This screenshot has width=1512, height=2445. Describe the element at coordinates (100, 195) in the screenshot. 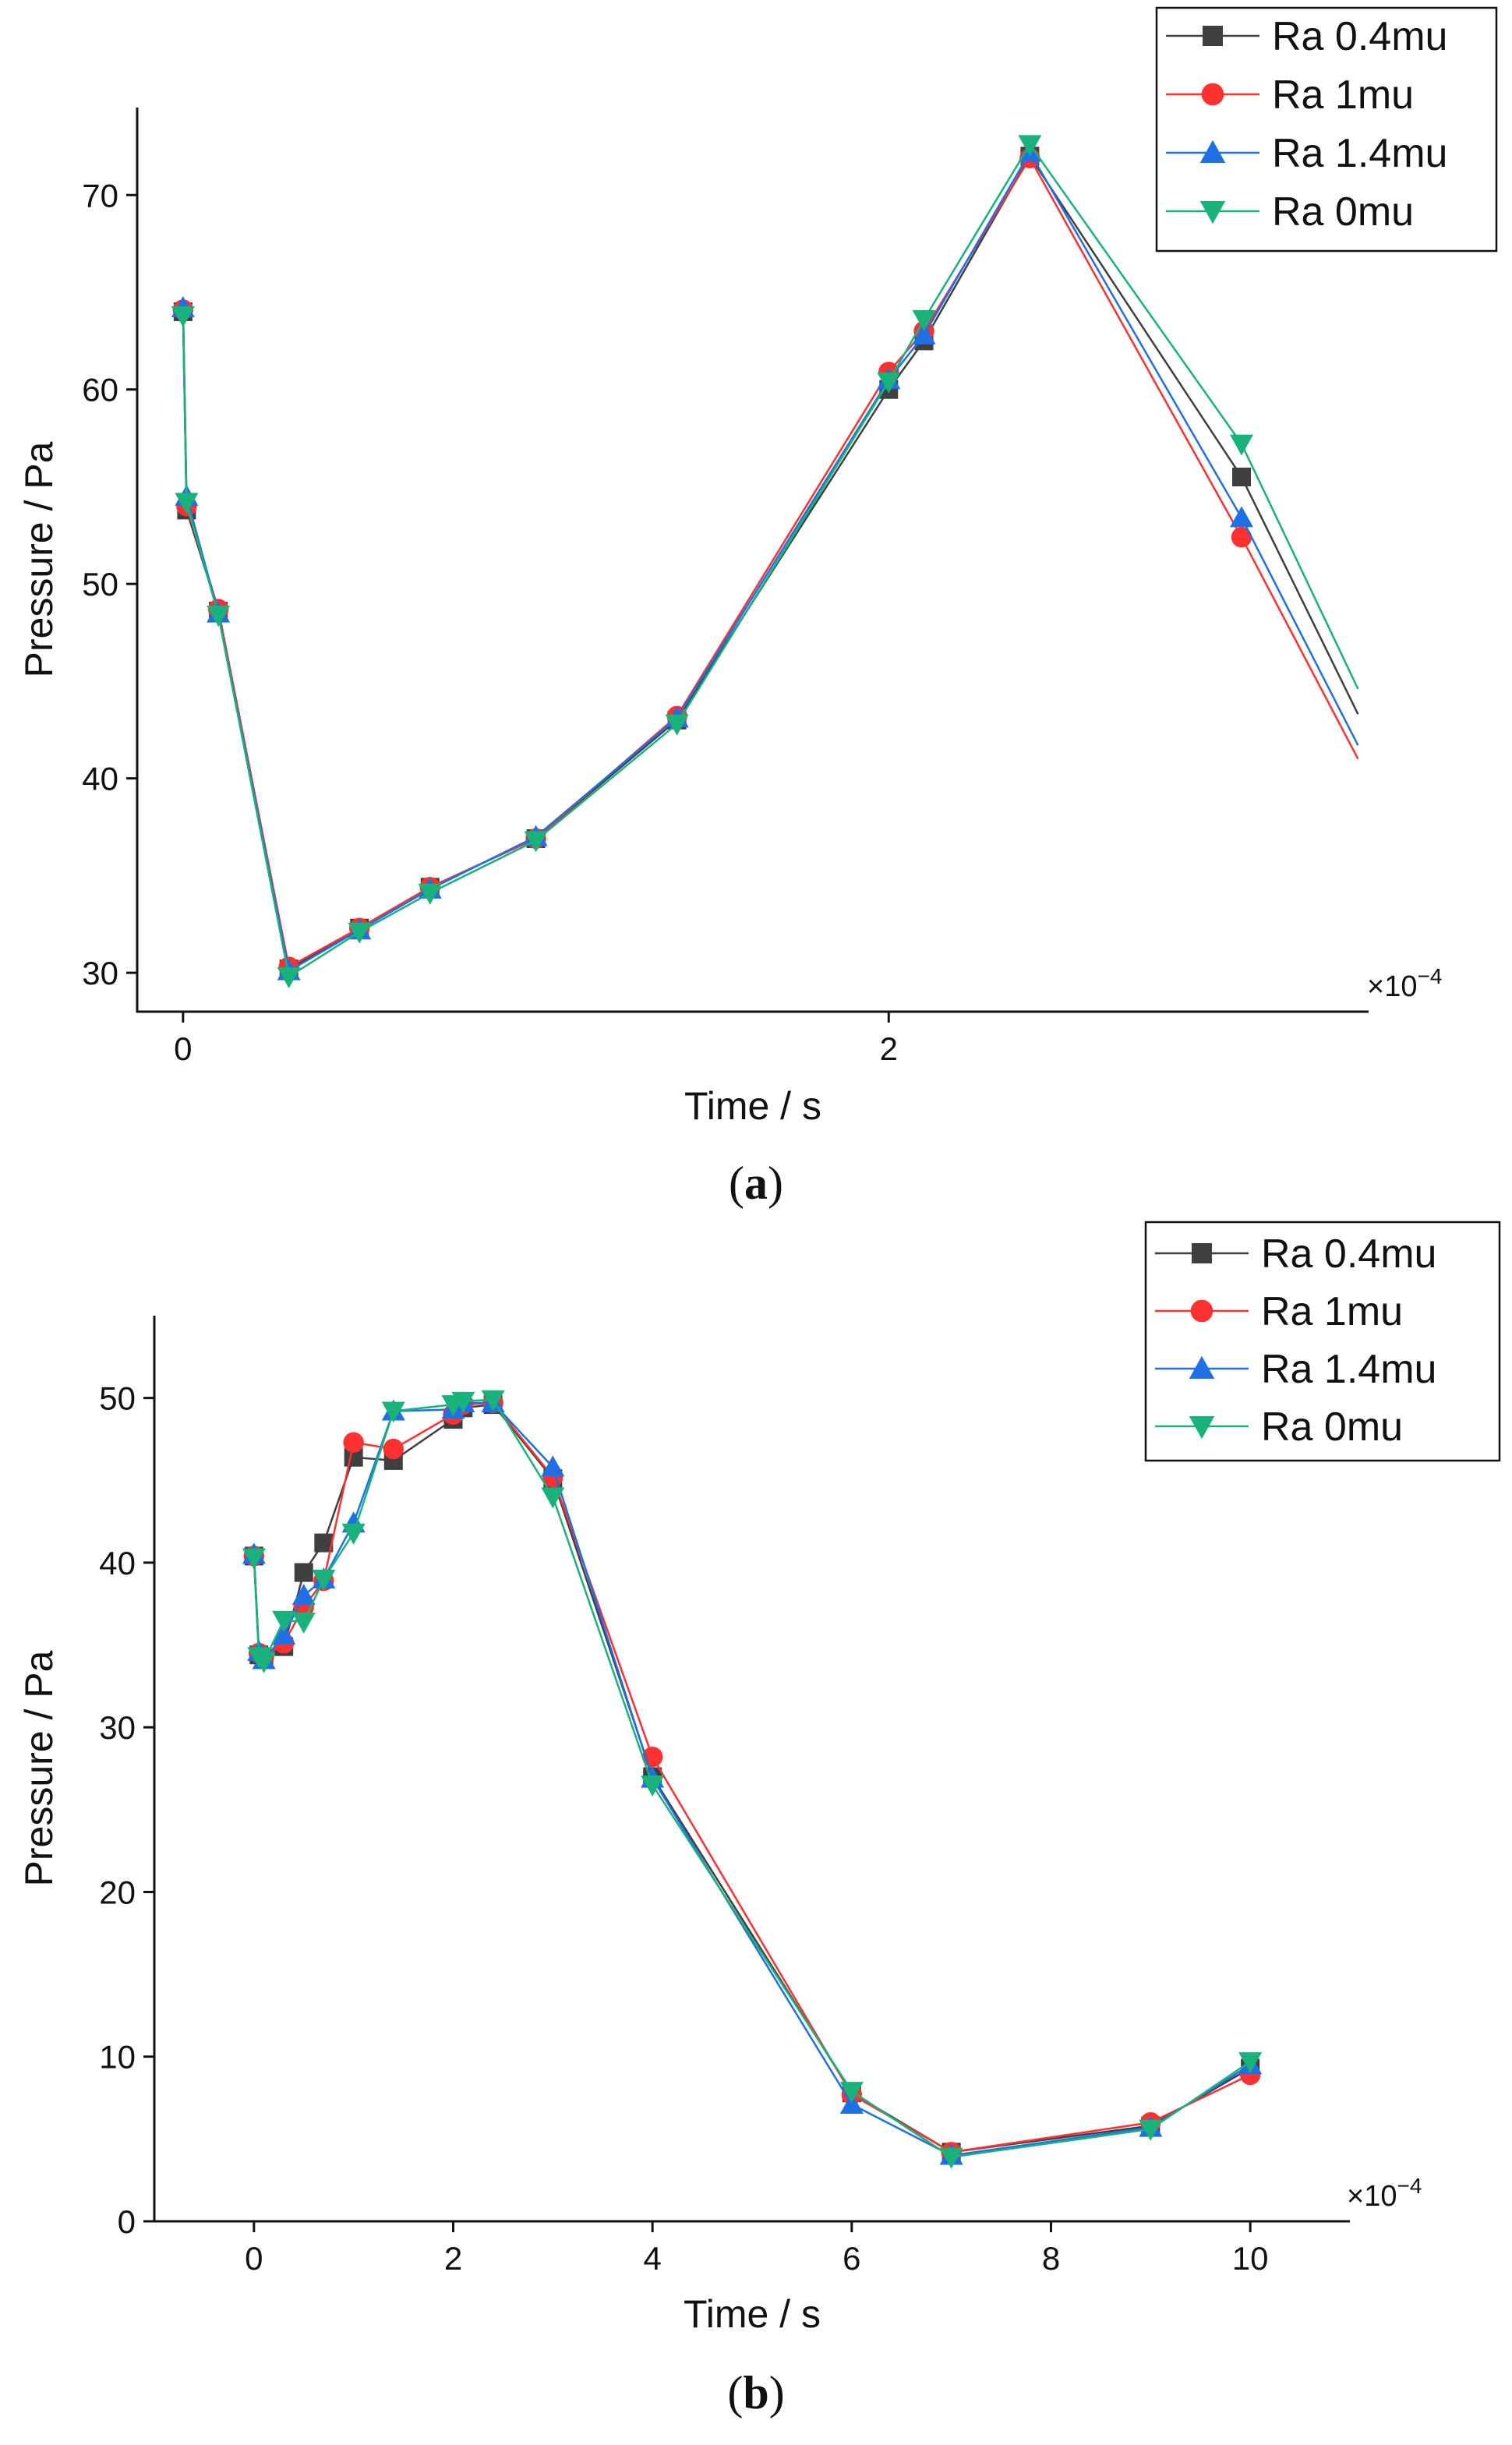

I see `y-tick-label: 70` at that location.